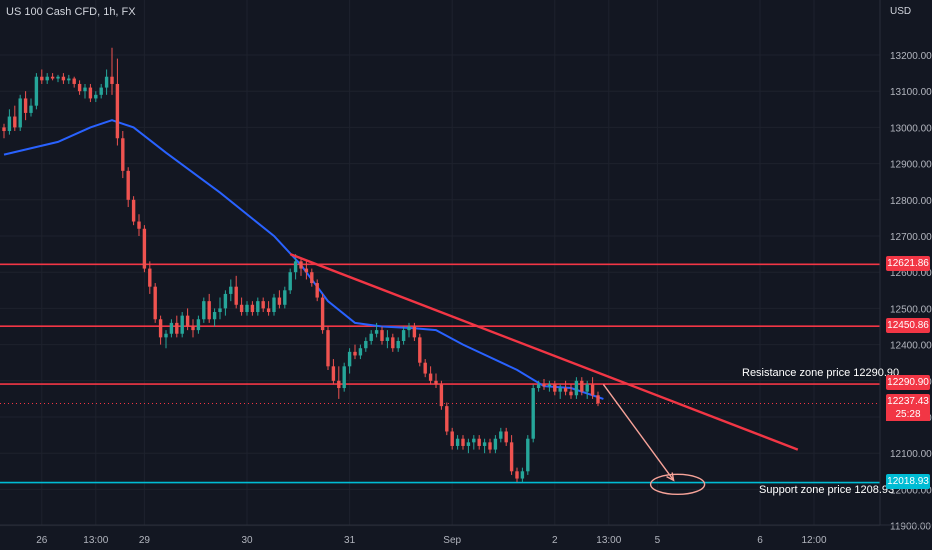 The height and width of the screenshot is (550, 932). I want to click on y-tick-label: 12100.00, so click(911, 454).